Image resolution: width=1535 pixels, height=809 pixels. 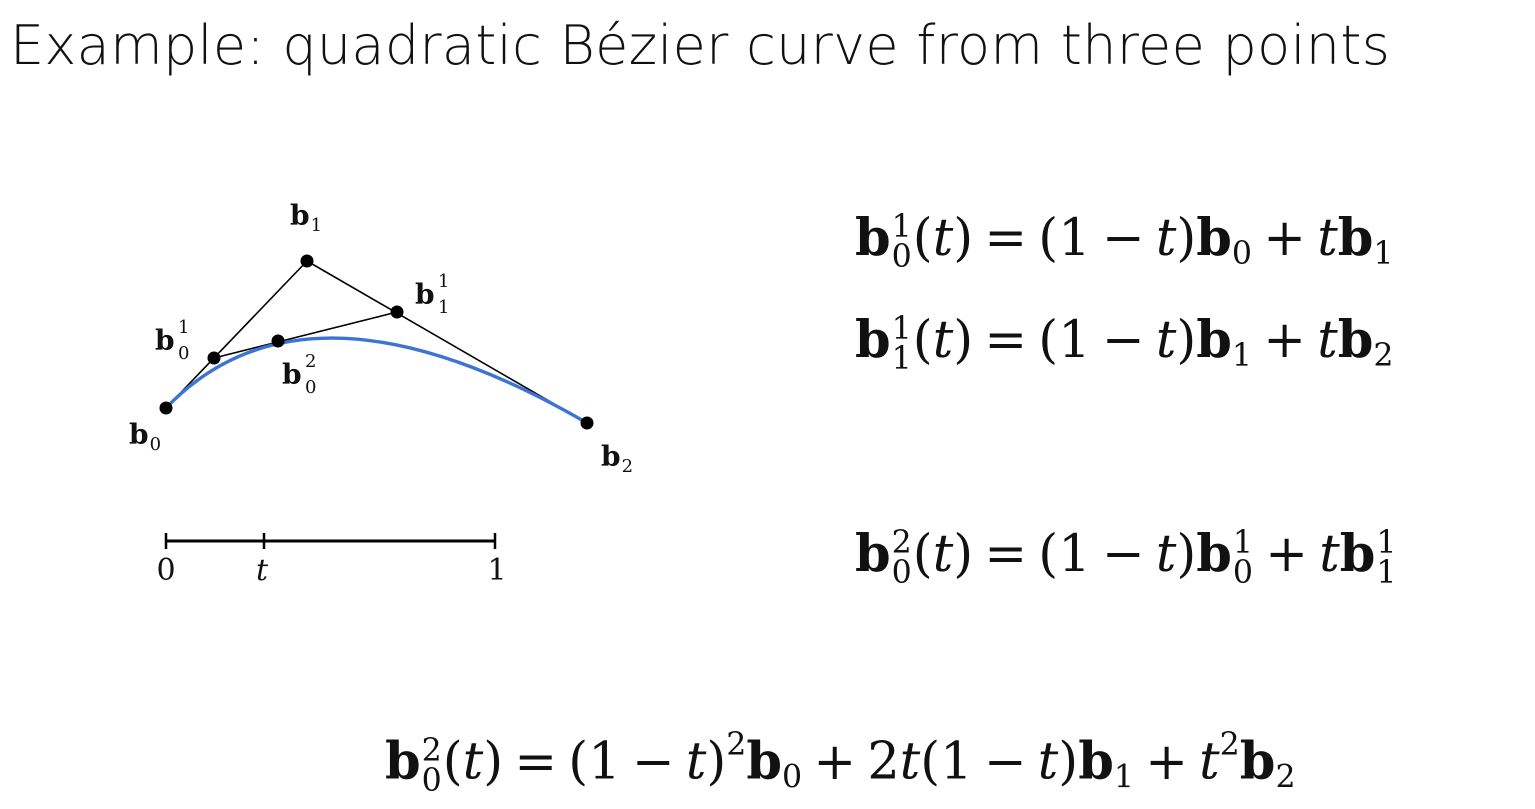 What do you see at coordinates (1126, 558) in the screenshot?
I see `equation-b02: b 2 0 (t) = (1− t)b 1 0 + tb 1 1` at bounding box center [1126, 558].